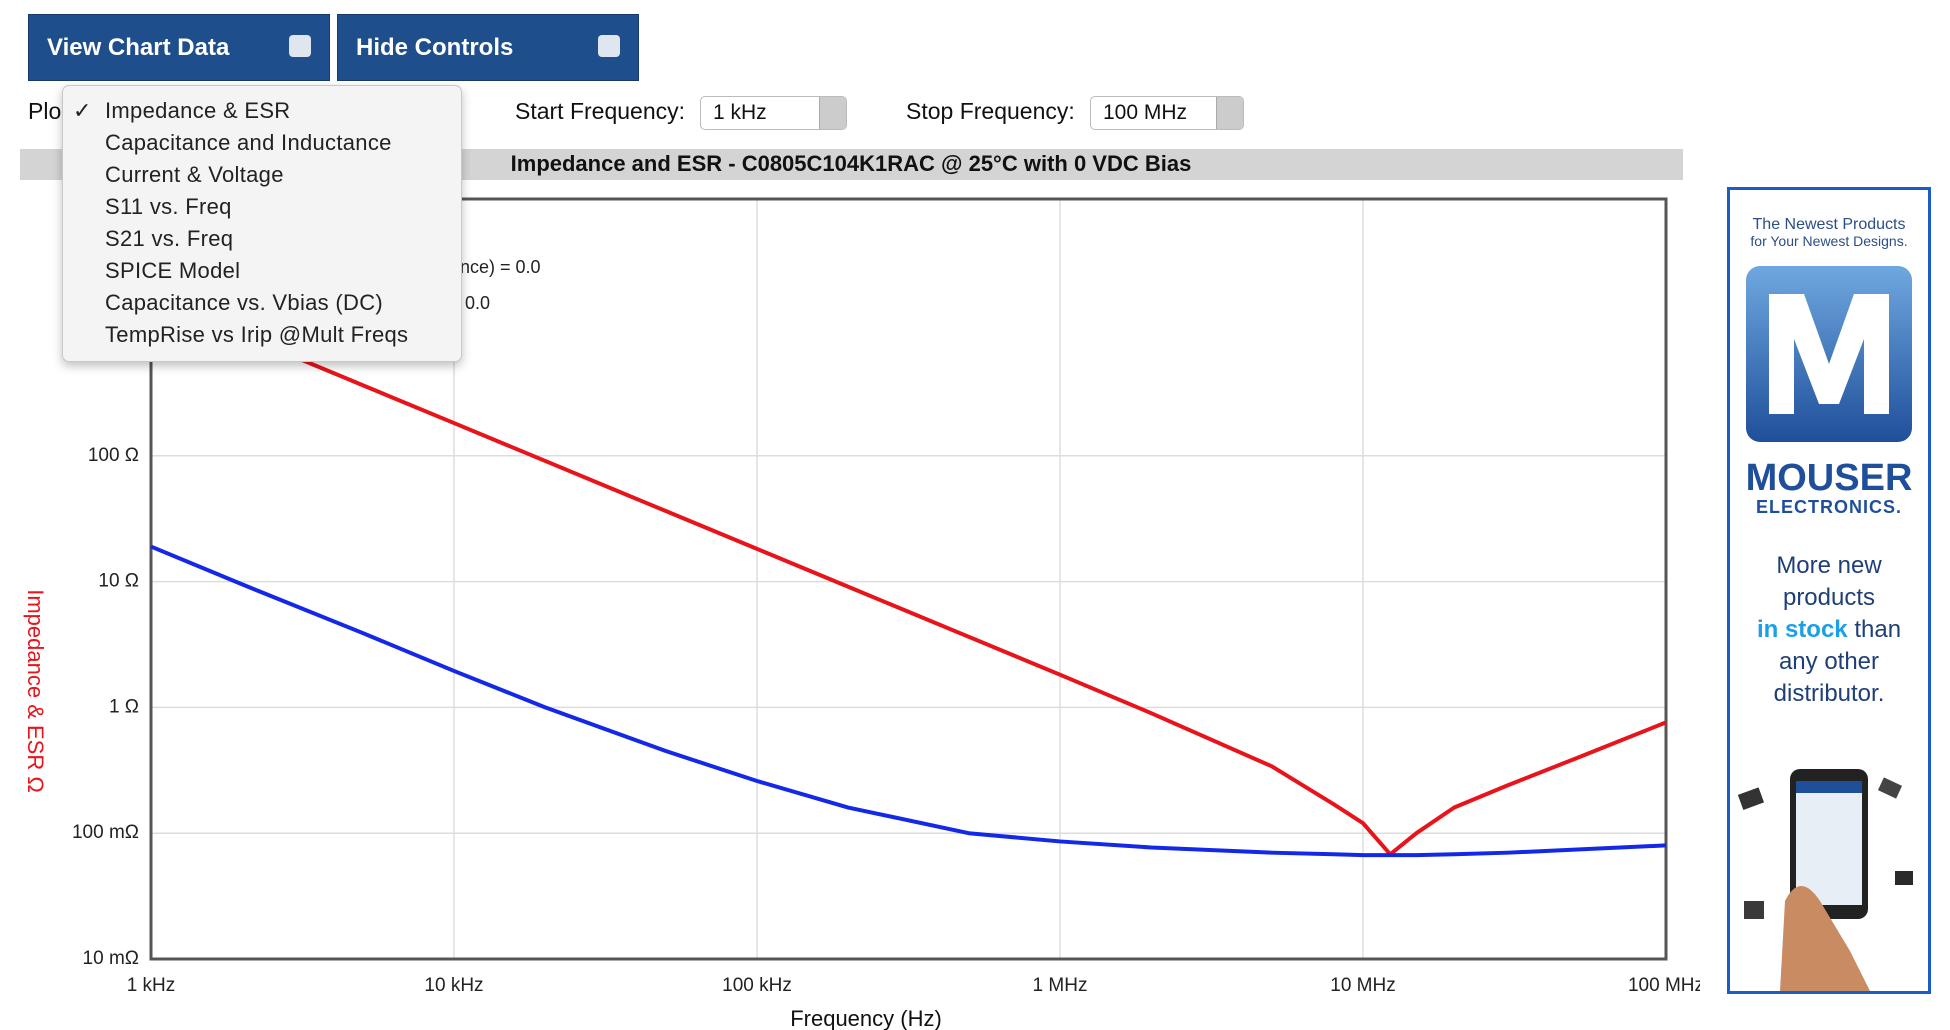  I want to click on y-tick-label: 100 Ω, so click(113, 455).